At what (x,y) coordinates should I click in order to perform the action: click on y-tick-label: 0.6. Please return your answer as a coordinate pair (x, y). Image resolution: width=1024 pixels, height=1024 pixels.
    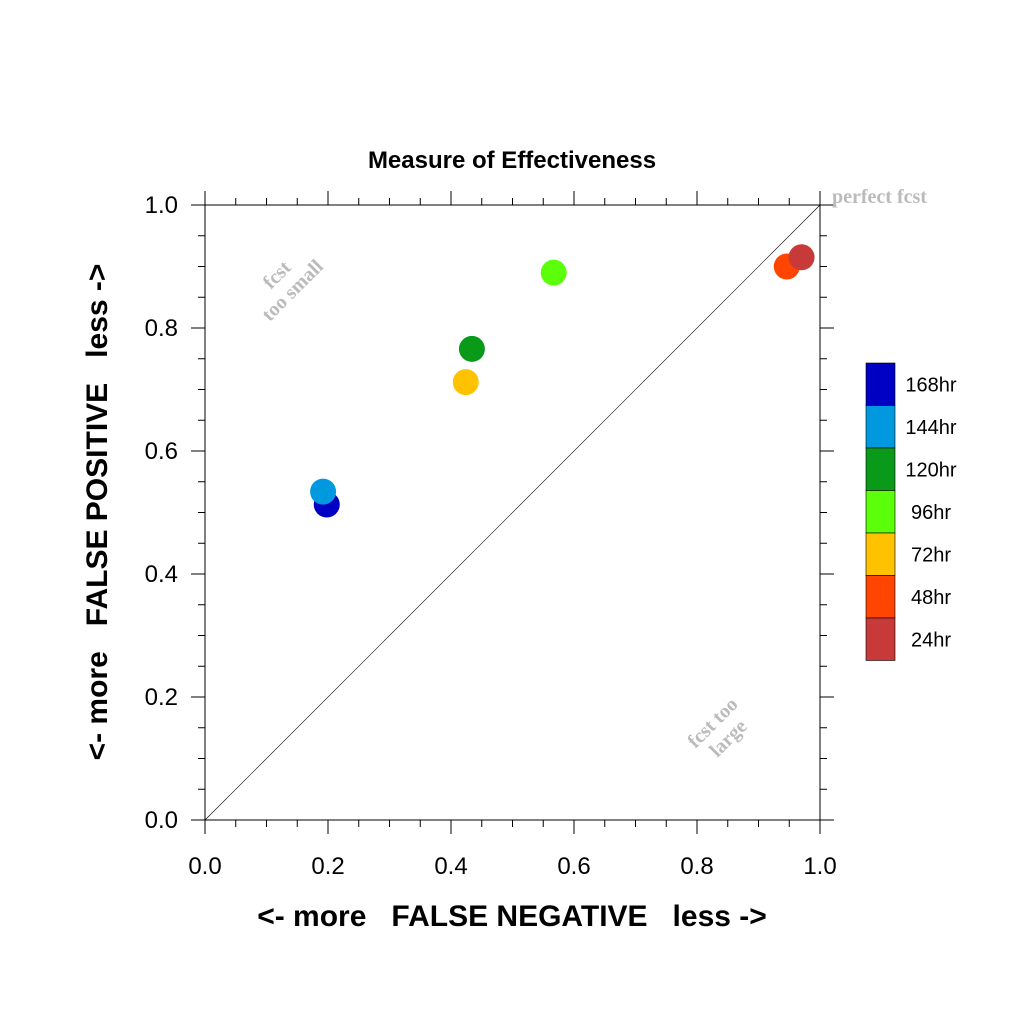
    Looking at the image, I should click on (161, 451).